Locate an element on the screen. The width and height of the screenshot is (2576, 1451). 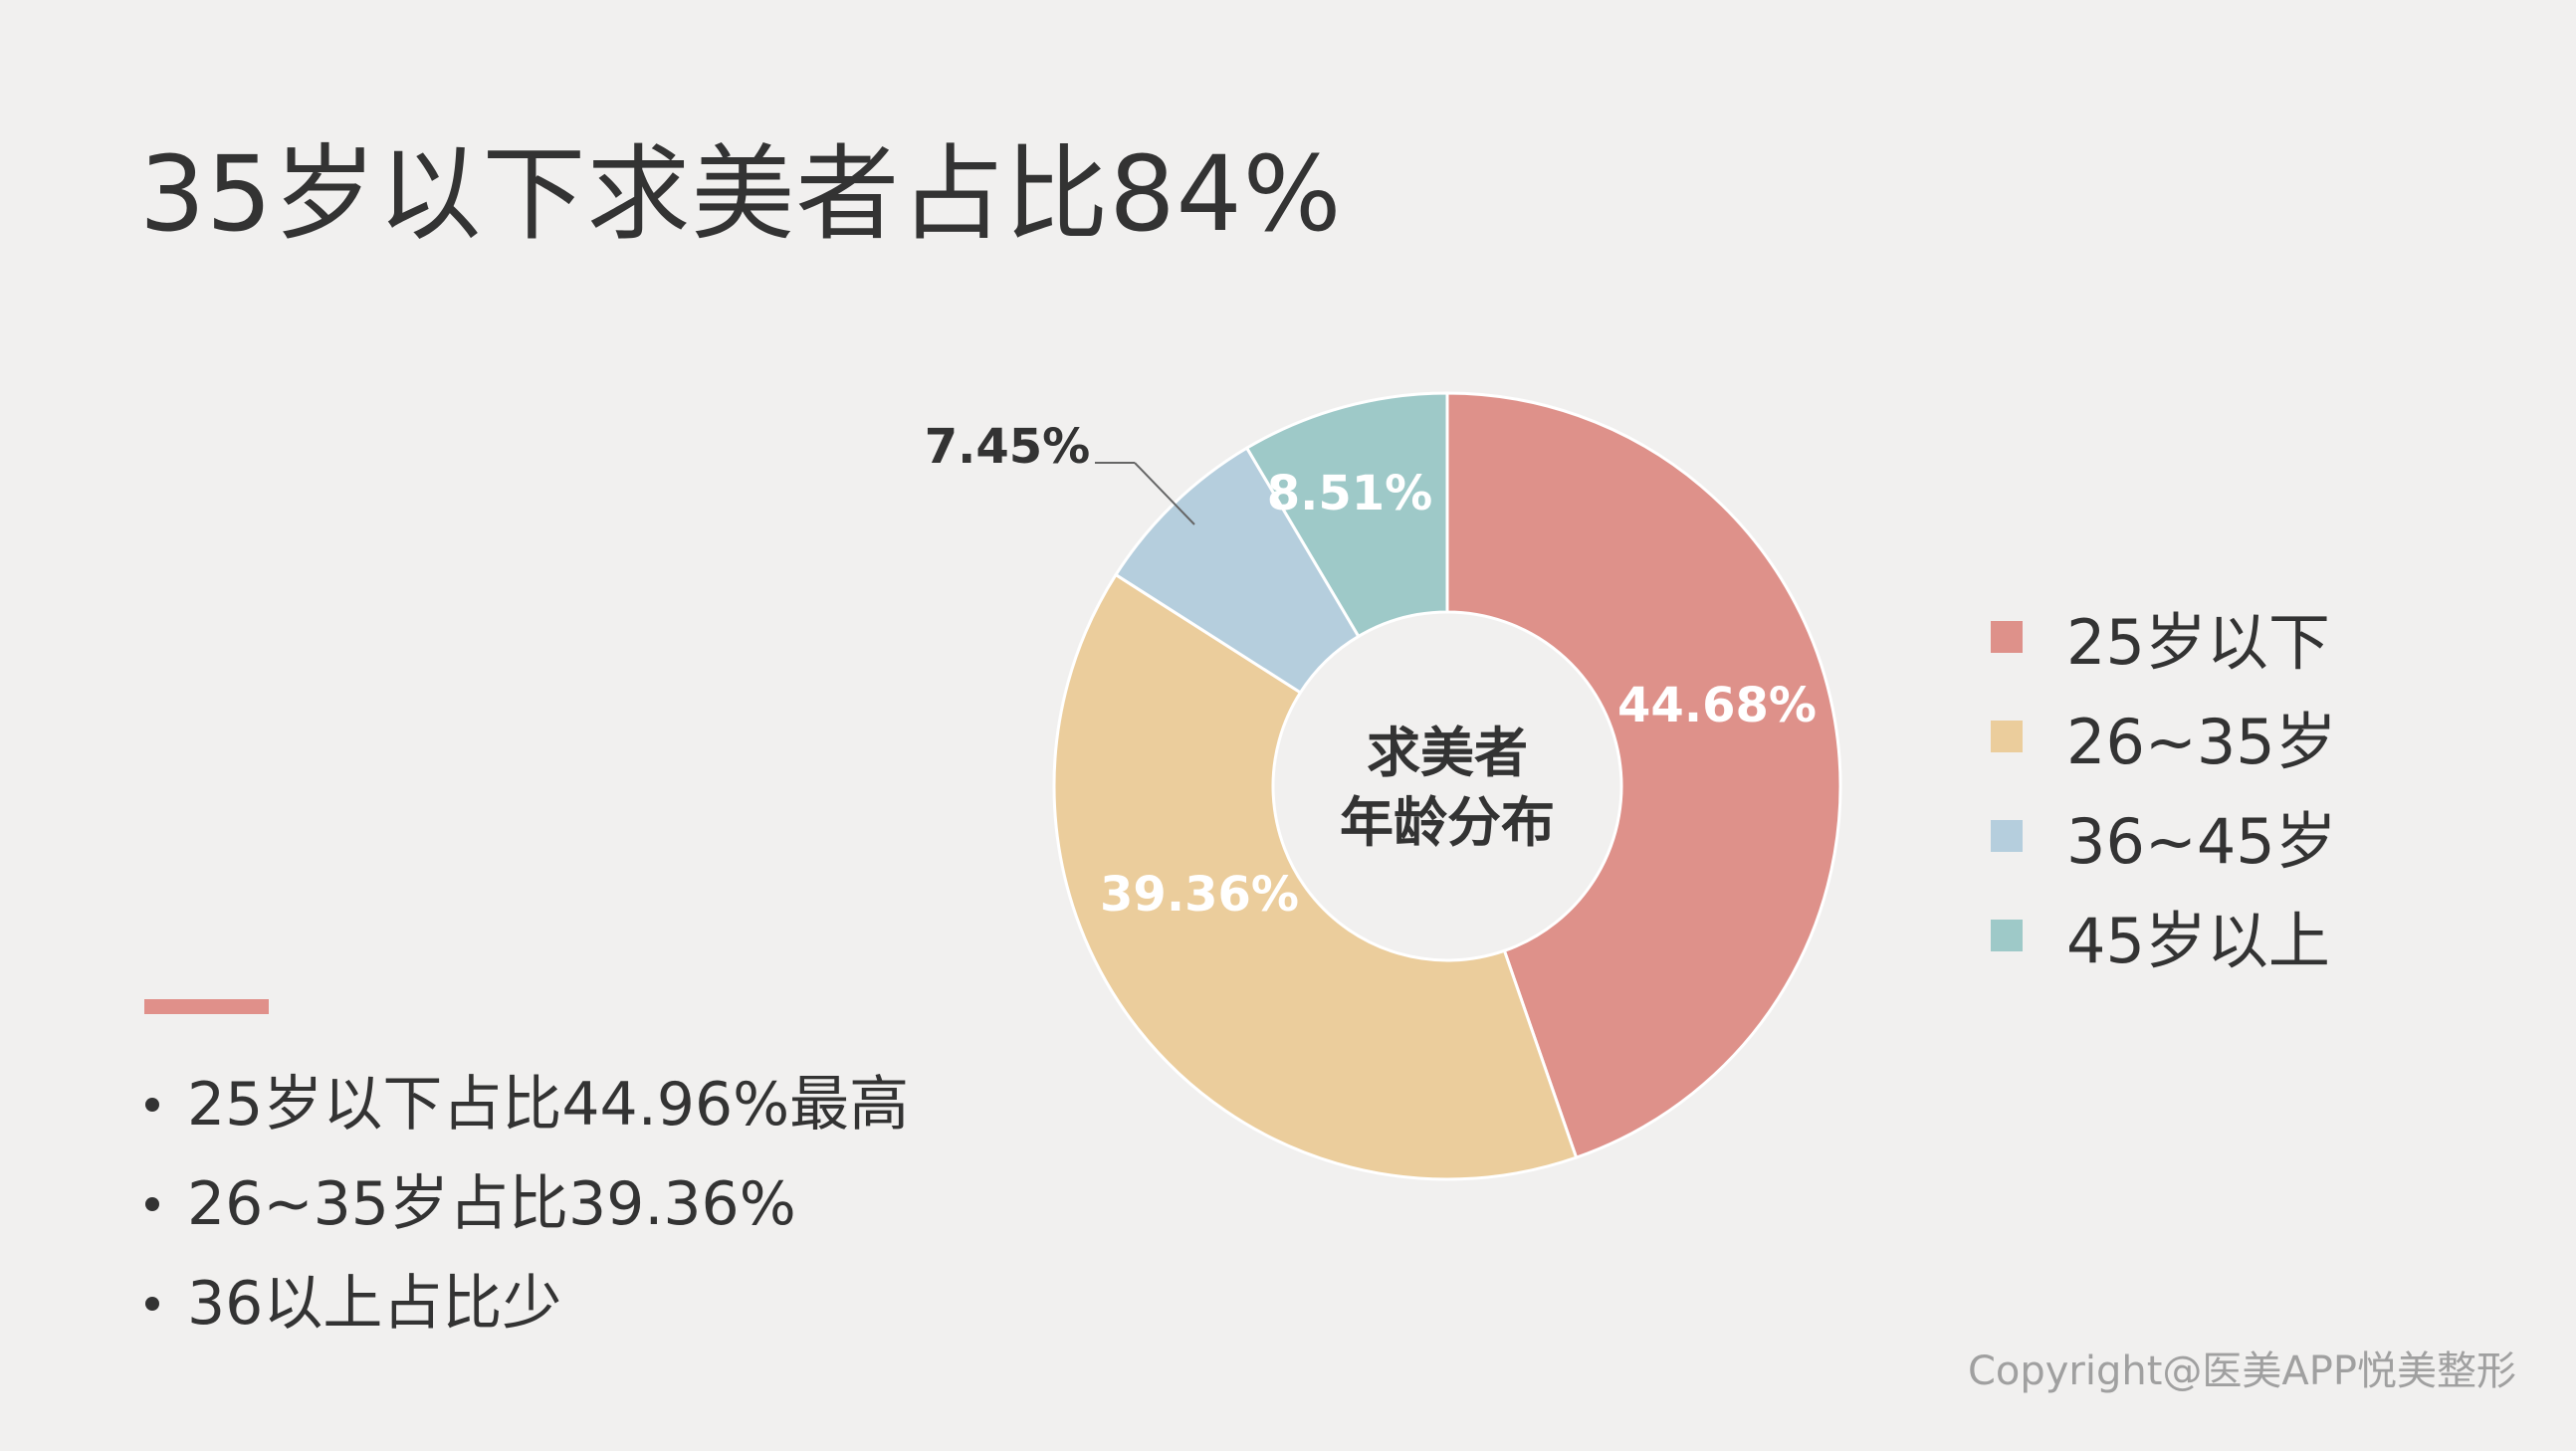
bullet-item: 25岁以下占比44.96%最高 is located at coordinates (524, 1105).